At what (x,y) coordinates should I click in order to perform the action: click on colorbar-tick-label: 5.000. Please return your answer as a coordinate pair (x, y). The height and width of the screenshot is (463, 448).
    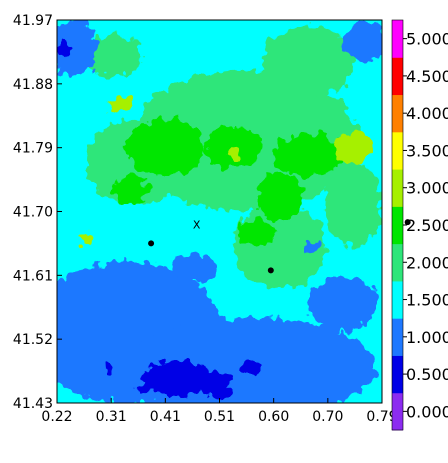
    Looking at the image, I should click on (427, 39).